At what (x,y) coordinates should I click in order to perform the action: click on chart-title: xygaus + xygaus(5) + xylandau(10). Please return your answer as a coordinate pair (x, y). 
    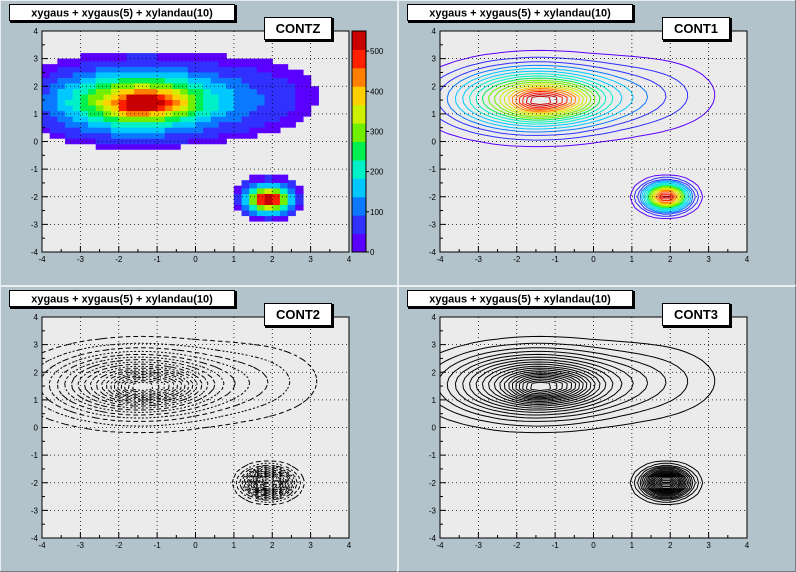
    Looking at the image, I should click on (123, 299).